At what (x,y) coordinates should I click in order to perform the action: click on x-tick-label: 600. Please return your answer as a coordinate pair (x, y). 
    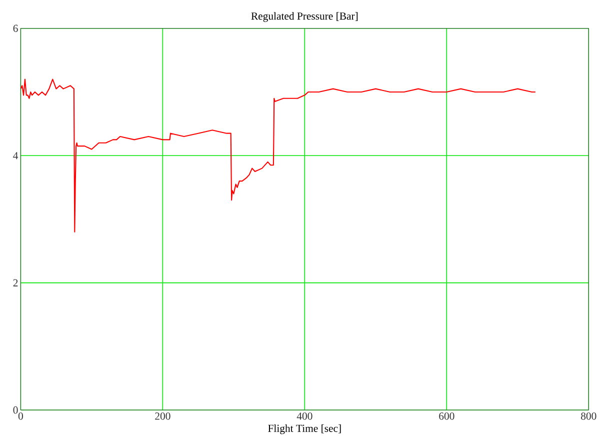
    Looking at the image, I should click on (446, 416).